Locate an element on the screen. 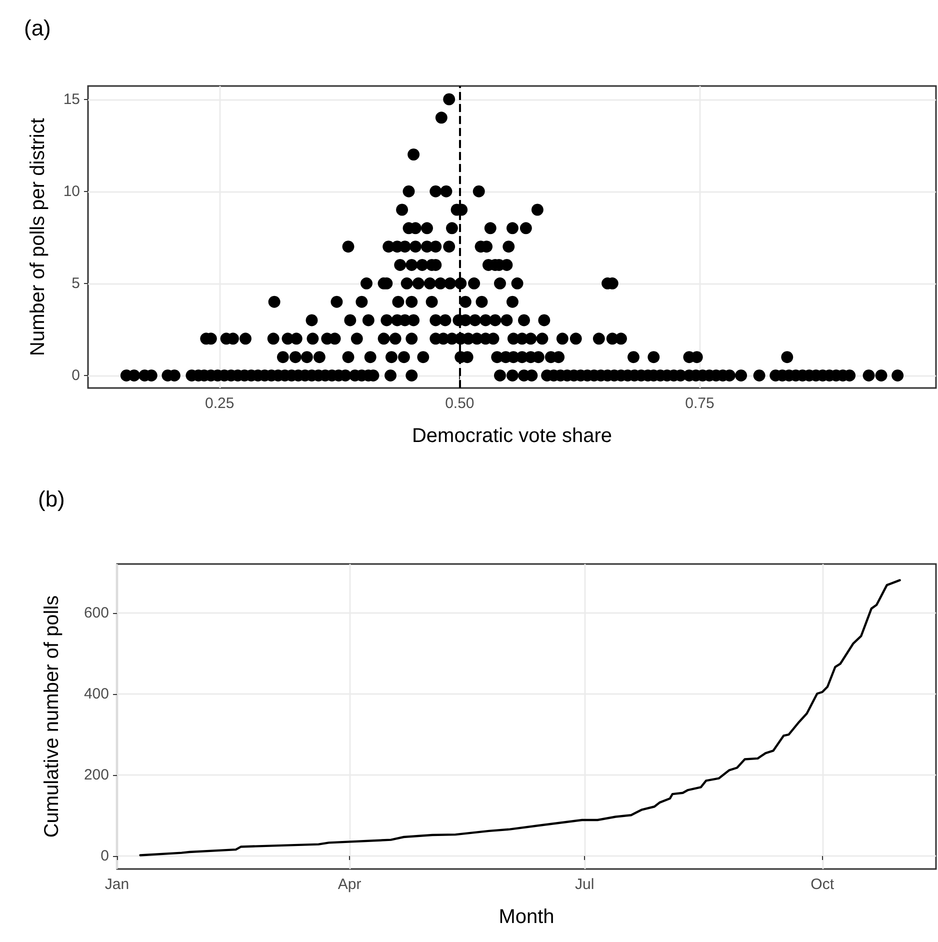 This screenshot has height=942, width=938. y-tick-label: 5 is located at coordinates (76, 283).